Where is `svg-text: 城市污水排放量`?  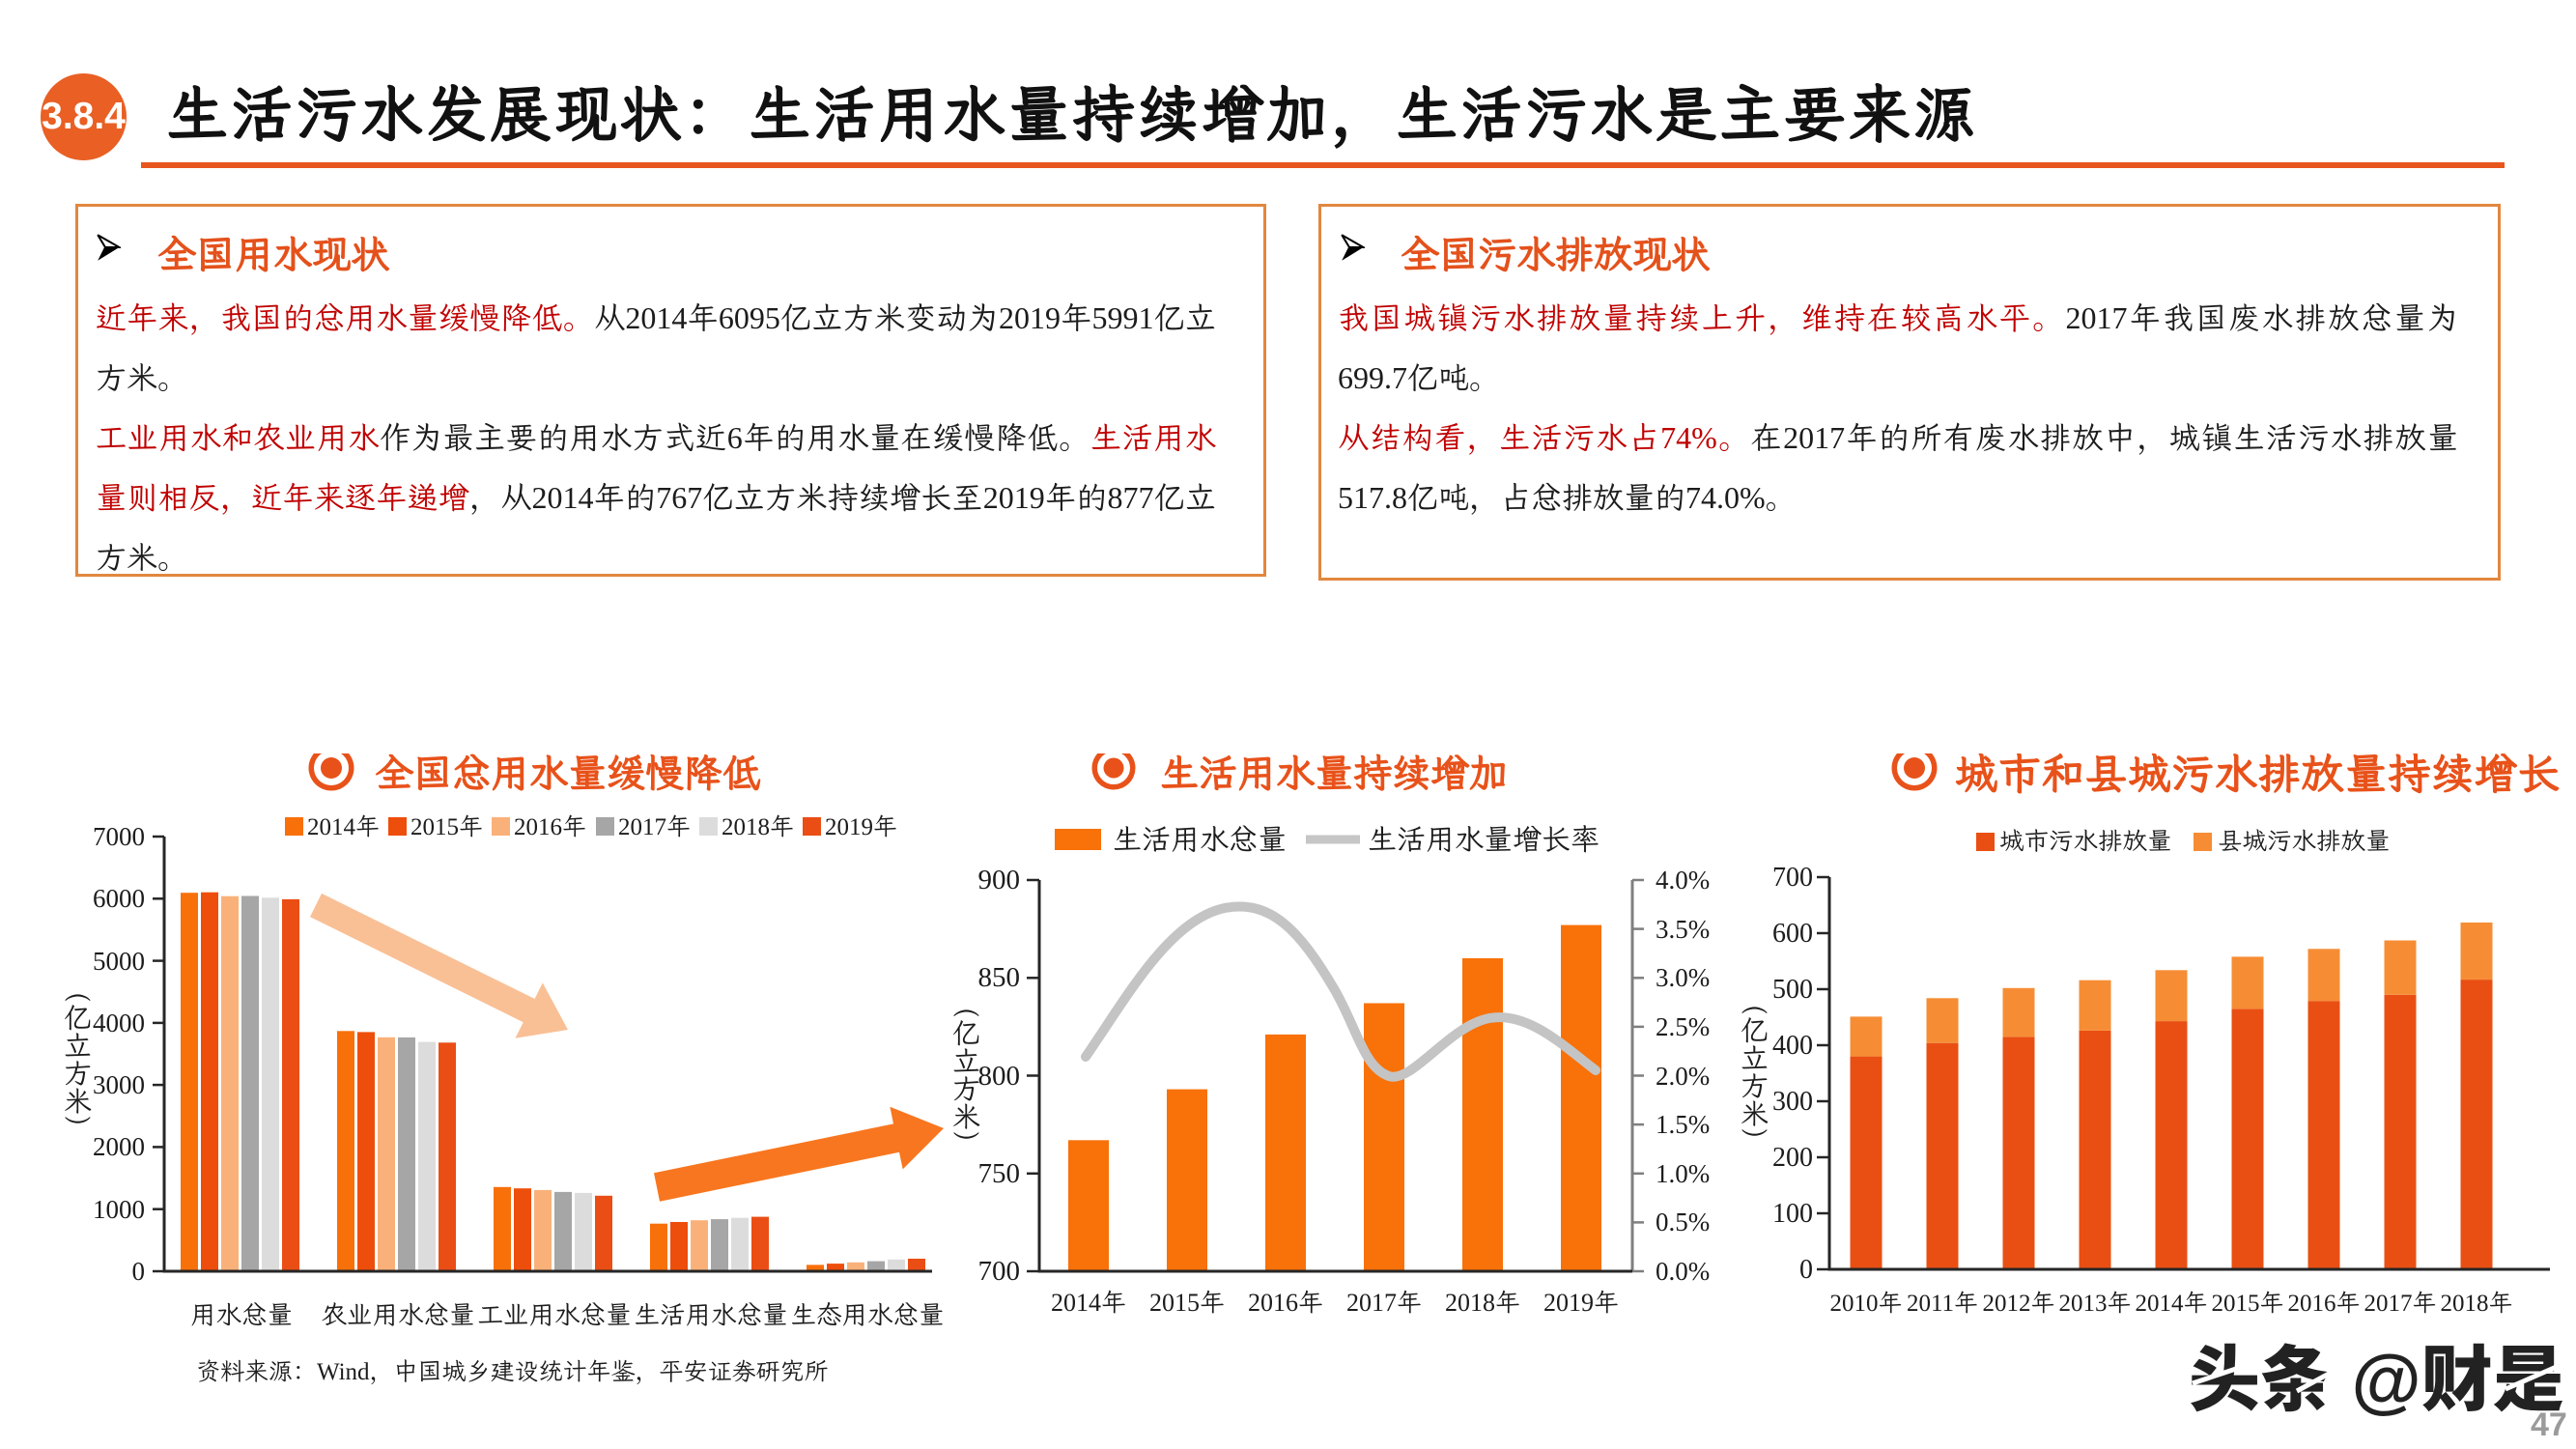
svg-text: 城市污水排放量 is located at coordinates (2085, 841).